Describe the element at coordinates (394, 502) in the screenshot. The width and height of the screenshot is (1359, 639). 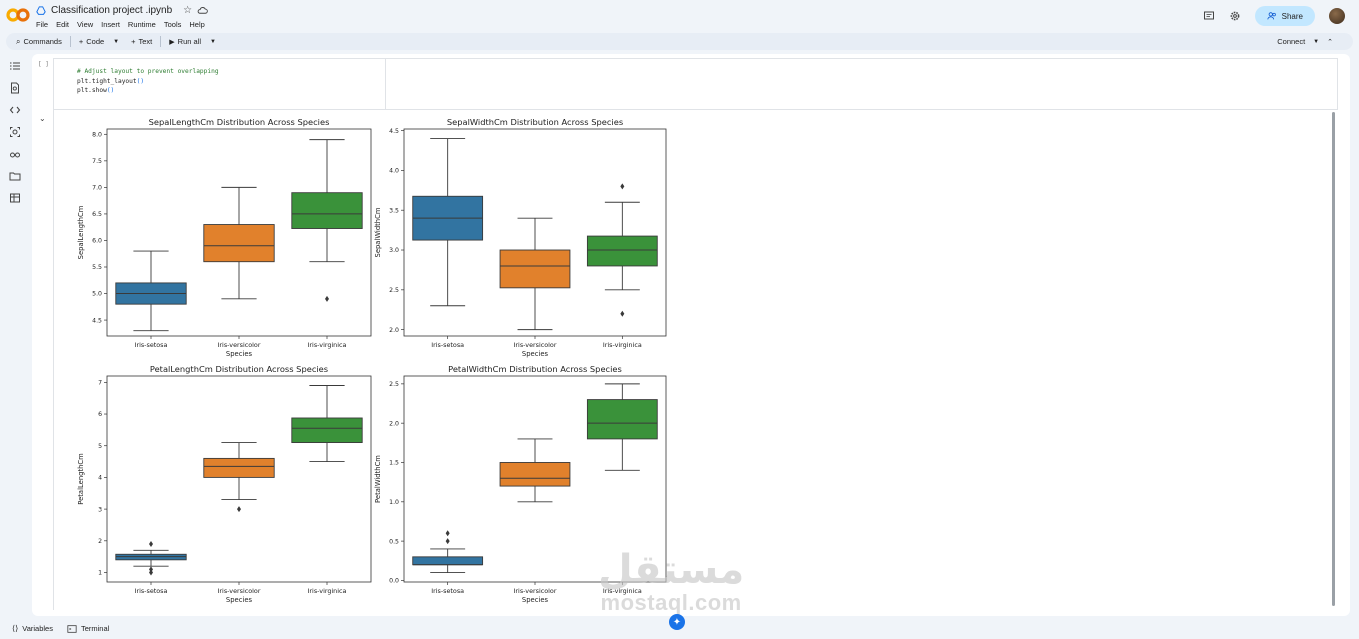
I see `y-tick-label: 1.0` at that location.